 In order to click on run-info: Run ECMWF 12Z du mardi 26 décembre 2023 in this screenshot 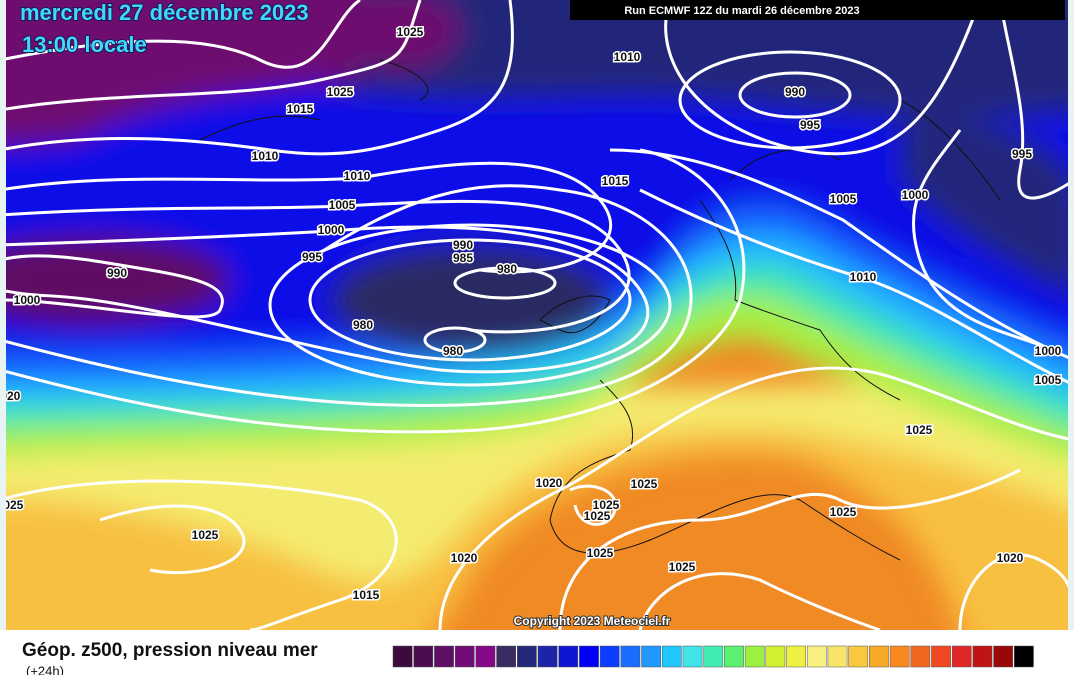, I will do `click(741, 11)`.